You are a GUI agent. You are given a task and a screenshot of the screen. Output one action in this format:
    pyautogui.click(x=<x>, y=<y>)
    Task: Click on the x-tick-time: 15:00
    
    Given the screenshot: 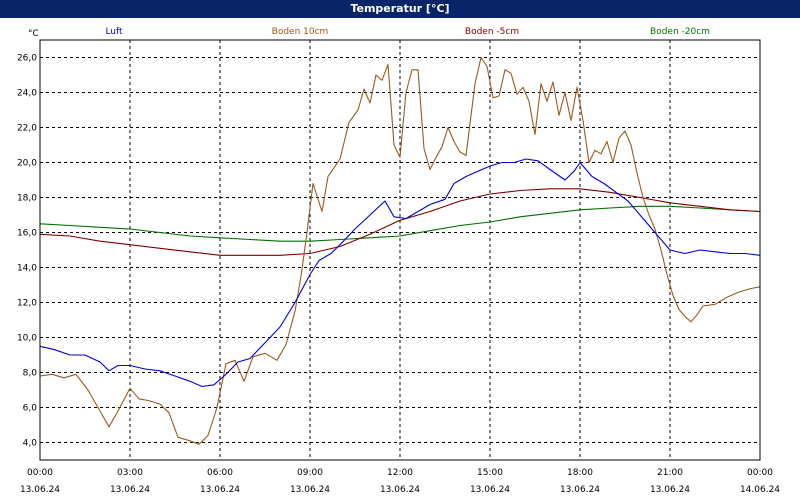 What is the action you would take?
    pyautogui.click(x=490, y=473)
    